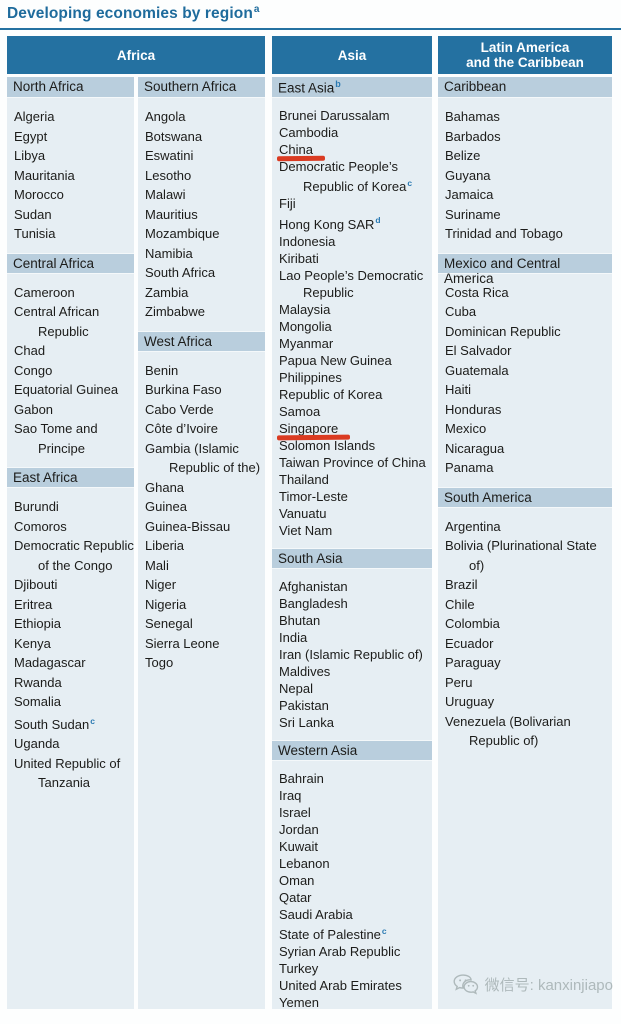  I want to click on country-name: Burundi, so click(36, 507).